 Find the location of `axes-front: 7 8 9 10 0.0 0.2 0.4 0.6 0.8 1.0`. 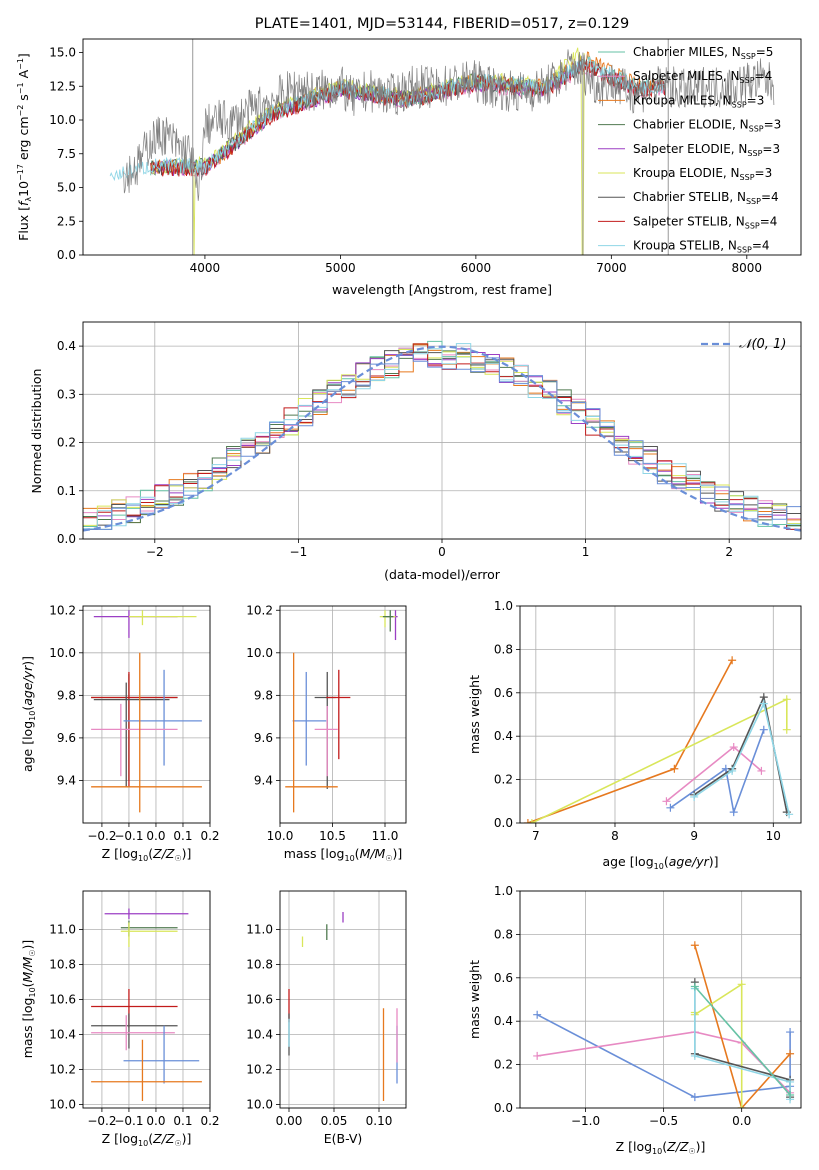

axes-front: 7 8 9 10 0.0 0.2 0.4 0.6 0.8 1.0 is located at coordinates (648, 721).